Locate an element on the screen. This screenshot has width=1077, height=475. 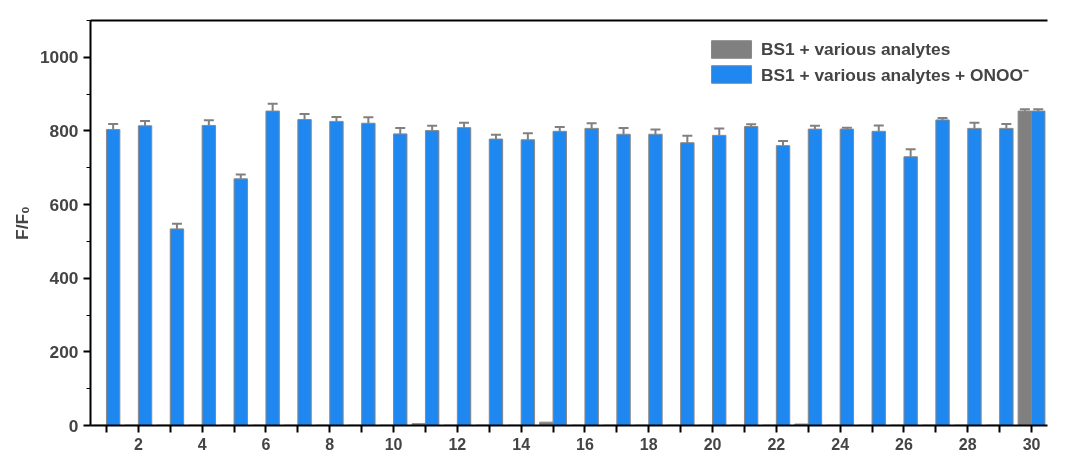
x-tick-label: 8 is located at coordinates (330, 444).